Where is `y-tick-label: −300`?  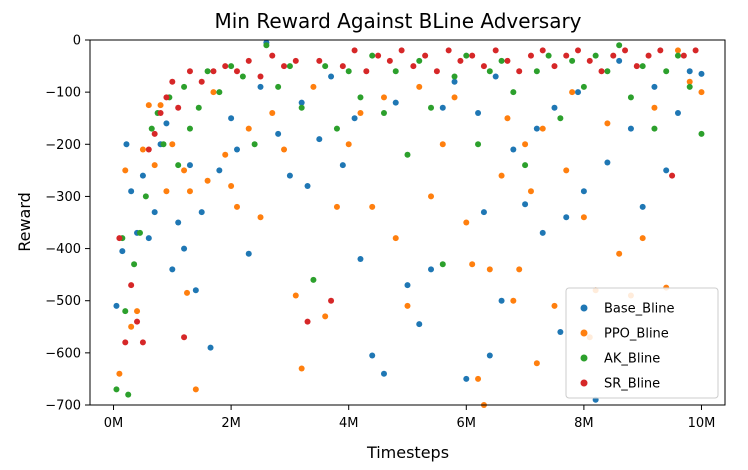
y-tick-label: −300 is located at coordinates (63, 197).